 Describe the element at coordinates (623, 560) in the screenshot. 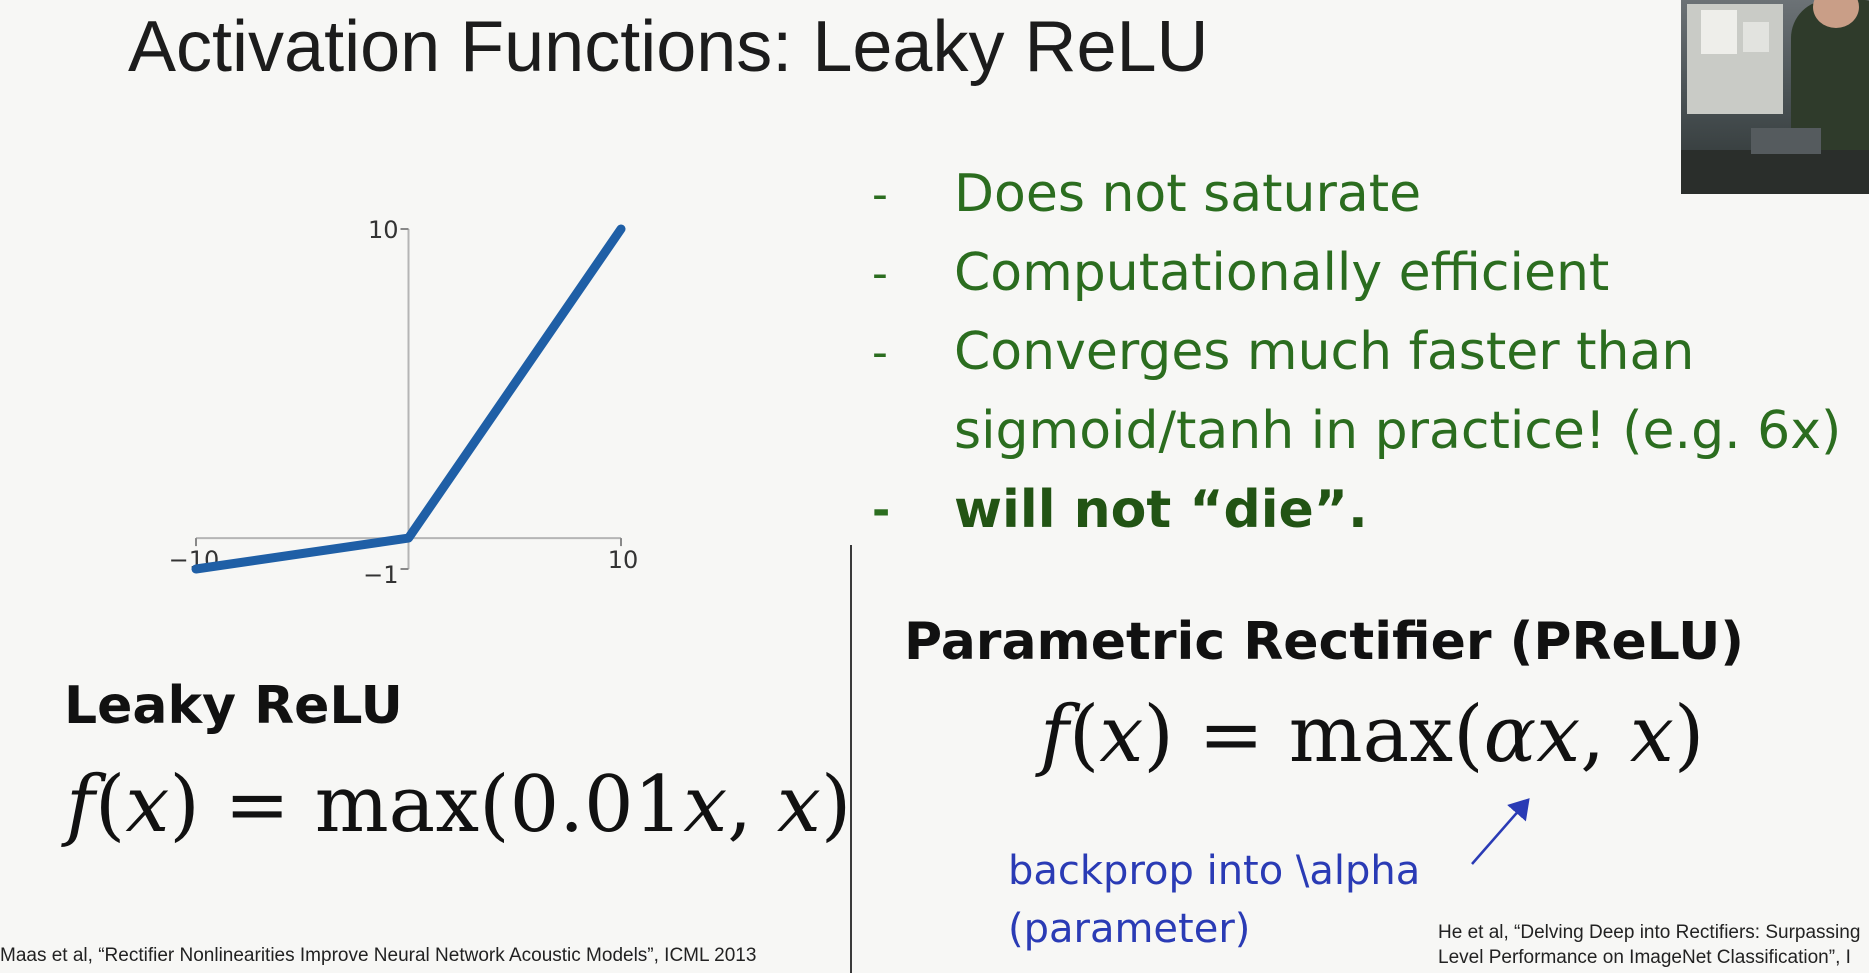

I see `x-tick-label-right: 10` at that location.